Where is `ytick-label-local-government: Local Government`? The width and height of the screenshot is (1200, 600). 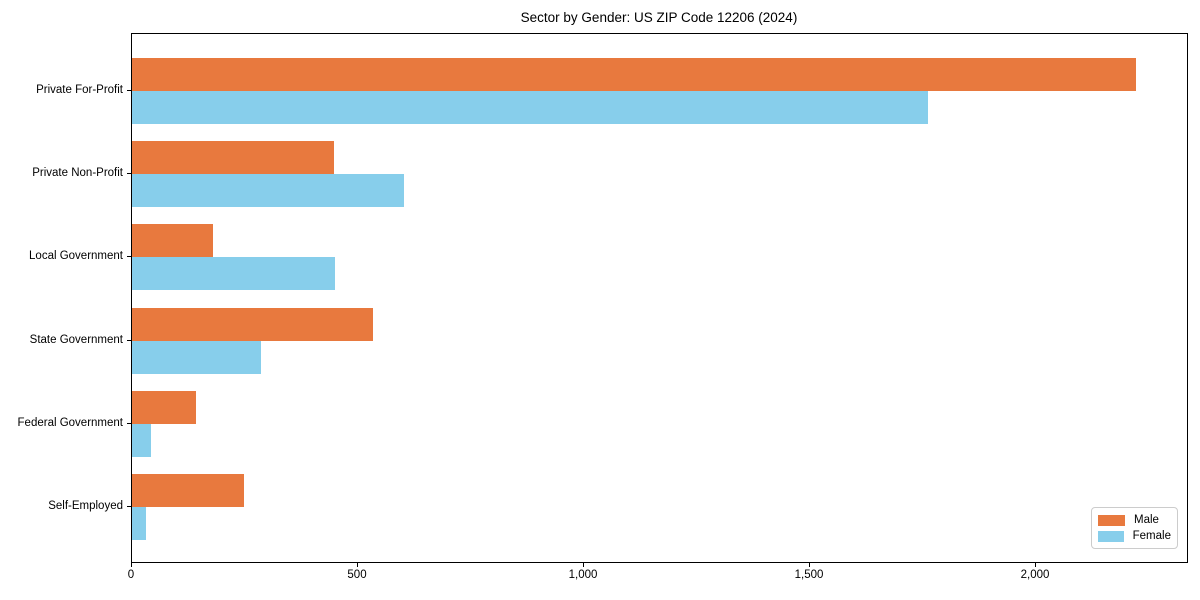
ytick-label-local-government: Local Government is located at coordinates (76, 256).